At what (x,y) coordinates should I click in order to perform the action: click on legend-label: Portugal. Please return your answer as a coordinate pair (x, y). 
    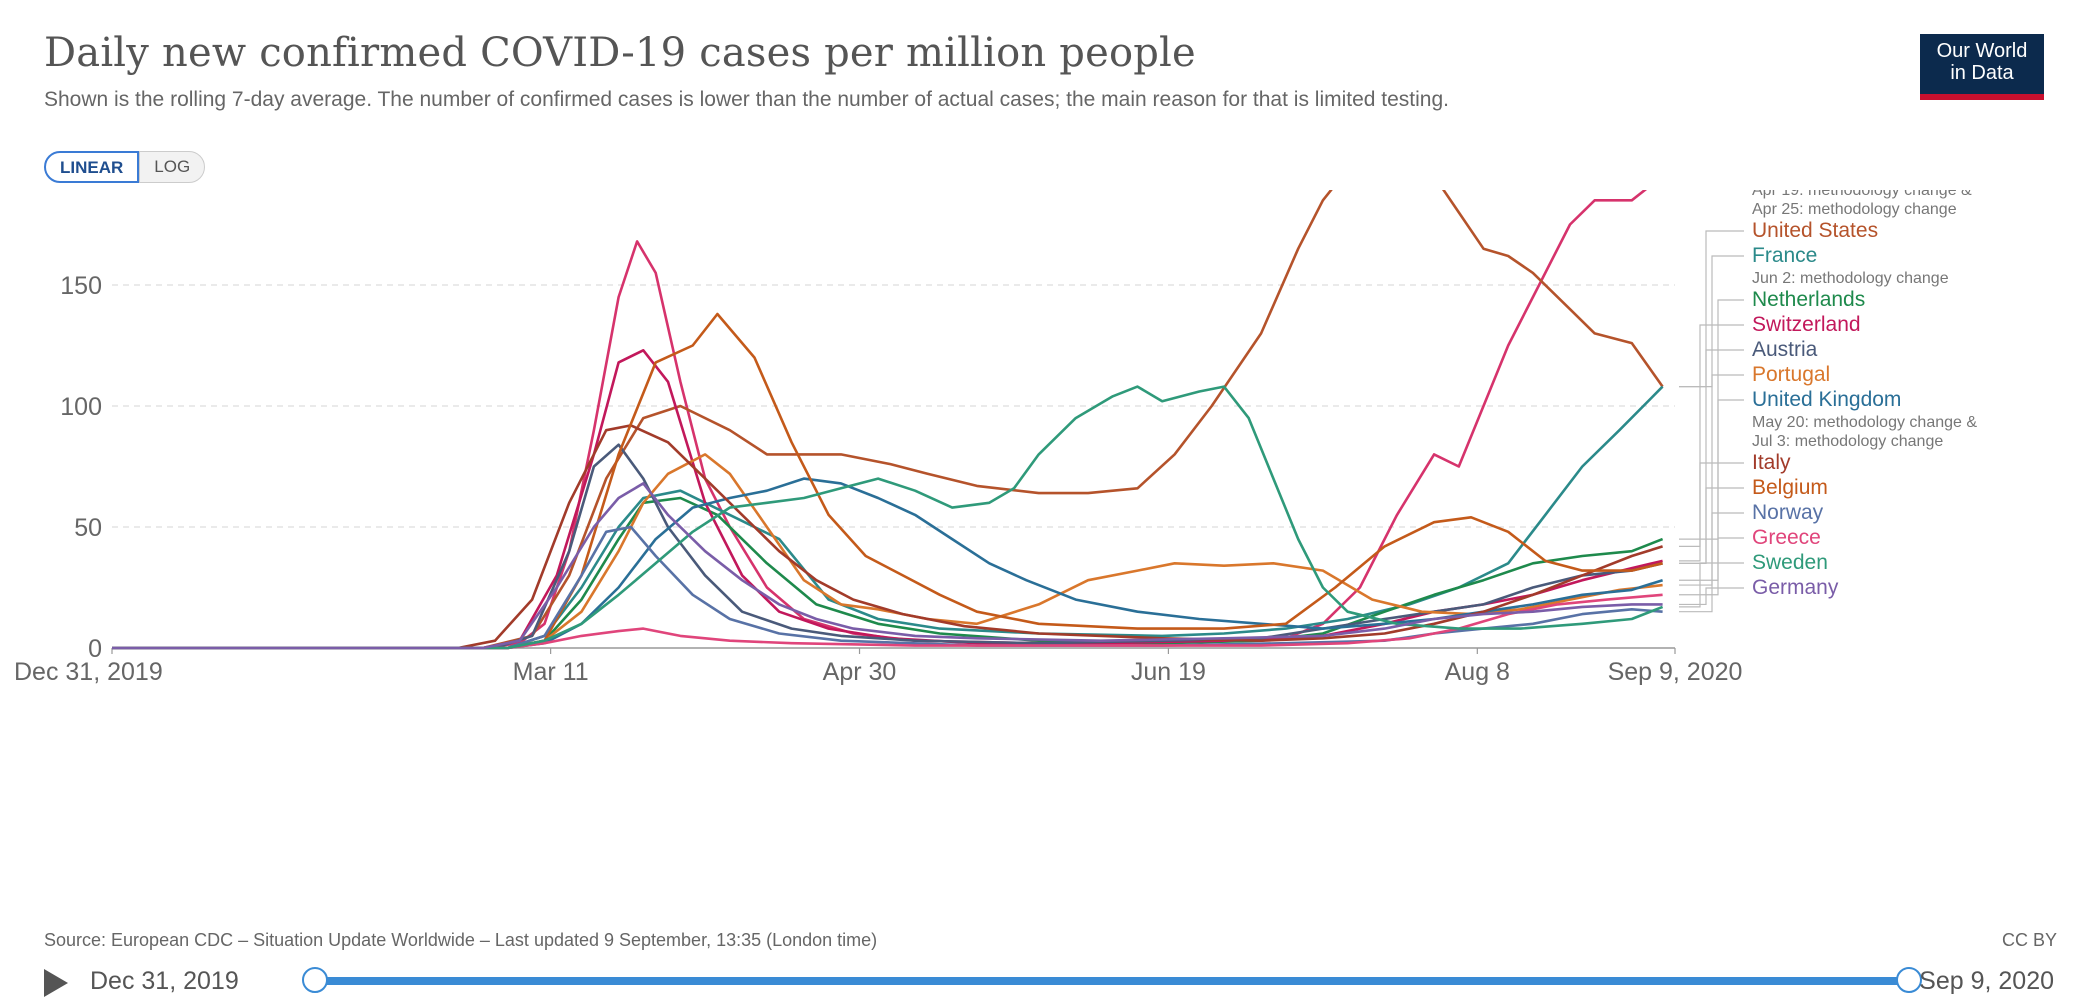
    Looking at the image, I should click on (1791, 374).